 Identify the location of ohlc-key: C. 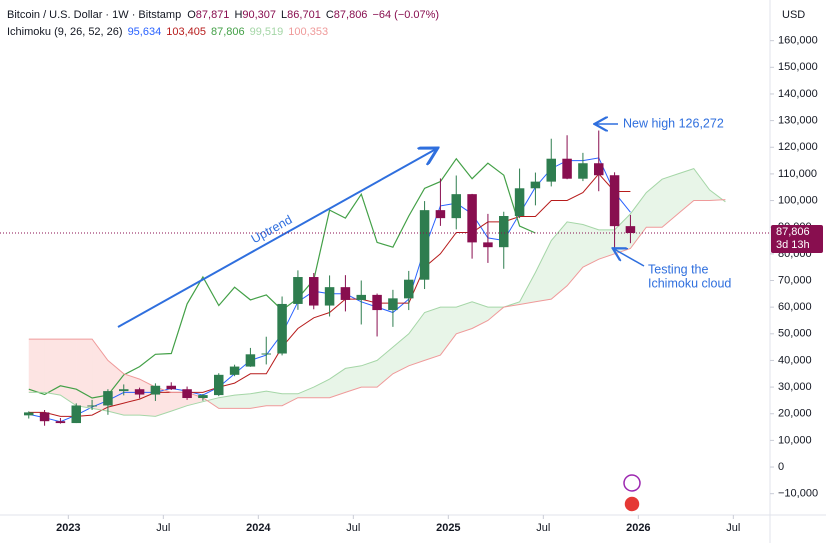
(330, 15).